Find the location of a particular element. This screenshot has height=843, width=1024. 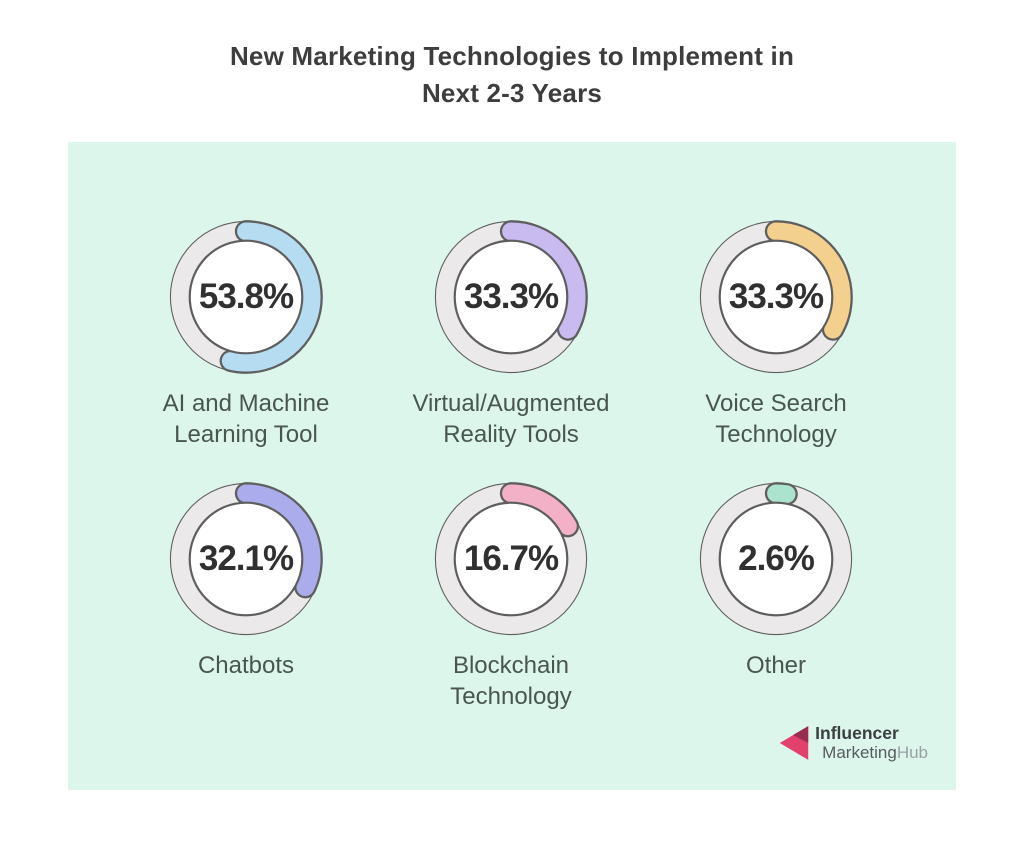

gauge-value: 2.6% is located at coordinates (776, 558).